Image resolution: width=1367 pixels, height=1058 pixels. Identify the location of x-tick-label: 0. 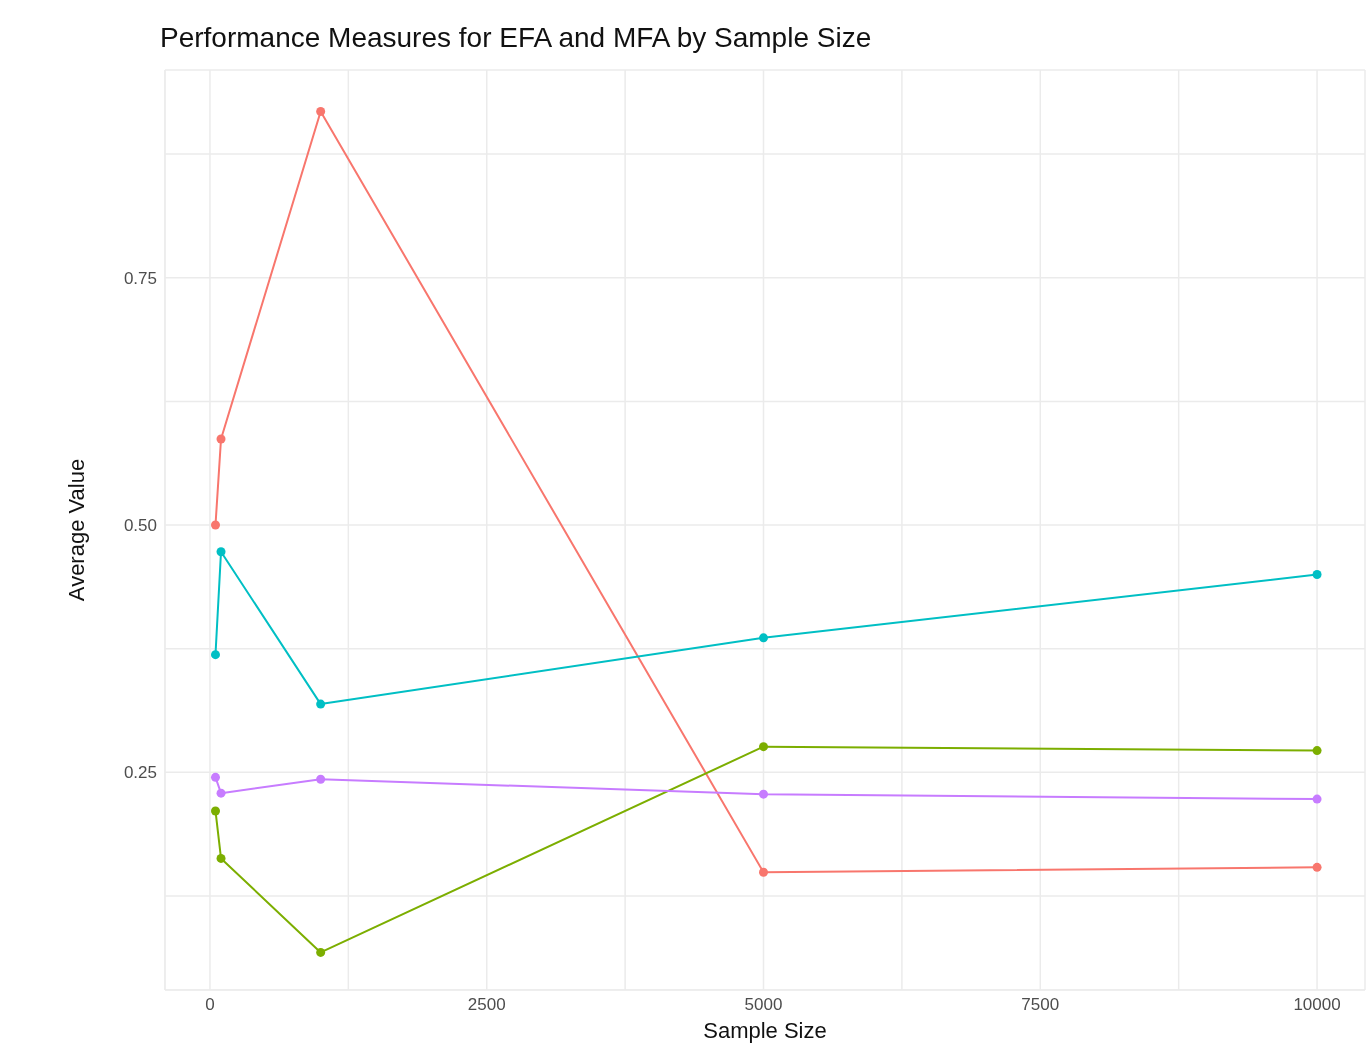
(210, 1005).